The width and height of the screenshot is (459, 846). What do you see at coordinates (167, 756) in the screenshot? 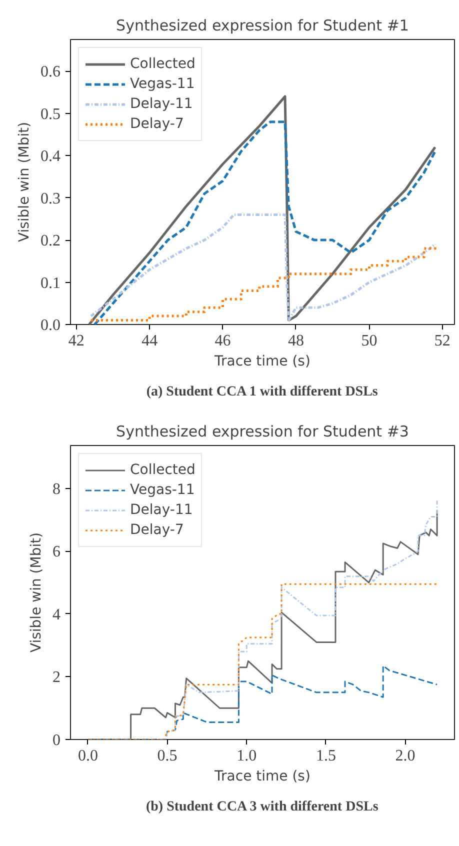
I see `x-tick-label: 0.5` at bounding box center [167, 756].